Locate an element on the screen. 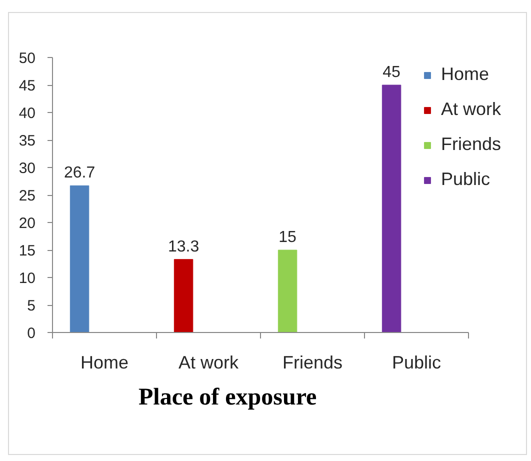 Image resolution: width=531 pixels, height=461 pixels. y-tick-label: 10 is located at coordinates (27, 278).